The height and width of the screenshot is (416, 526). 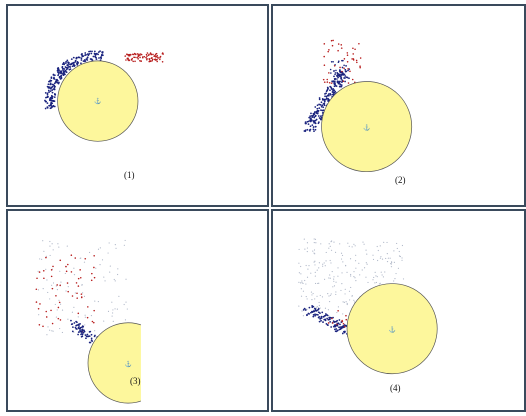 I want to click on panel-2-circle, so click(x=367, y=127).